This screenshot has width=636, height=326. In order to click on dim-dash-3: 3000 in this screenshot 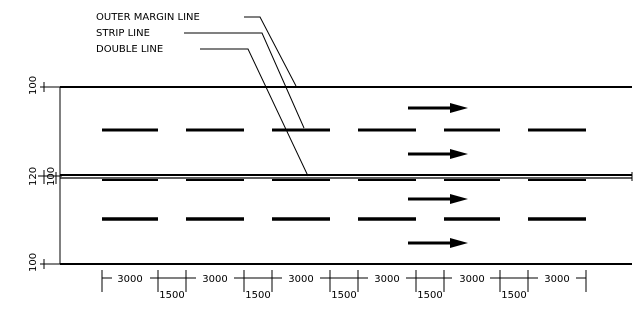, I will do `click(300, 279)`.